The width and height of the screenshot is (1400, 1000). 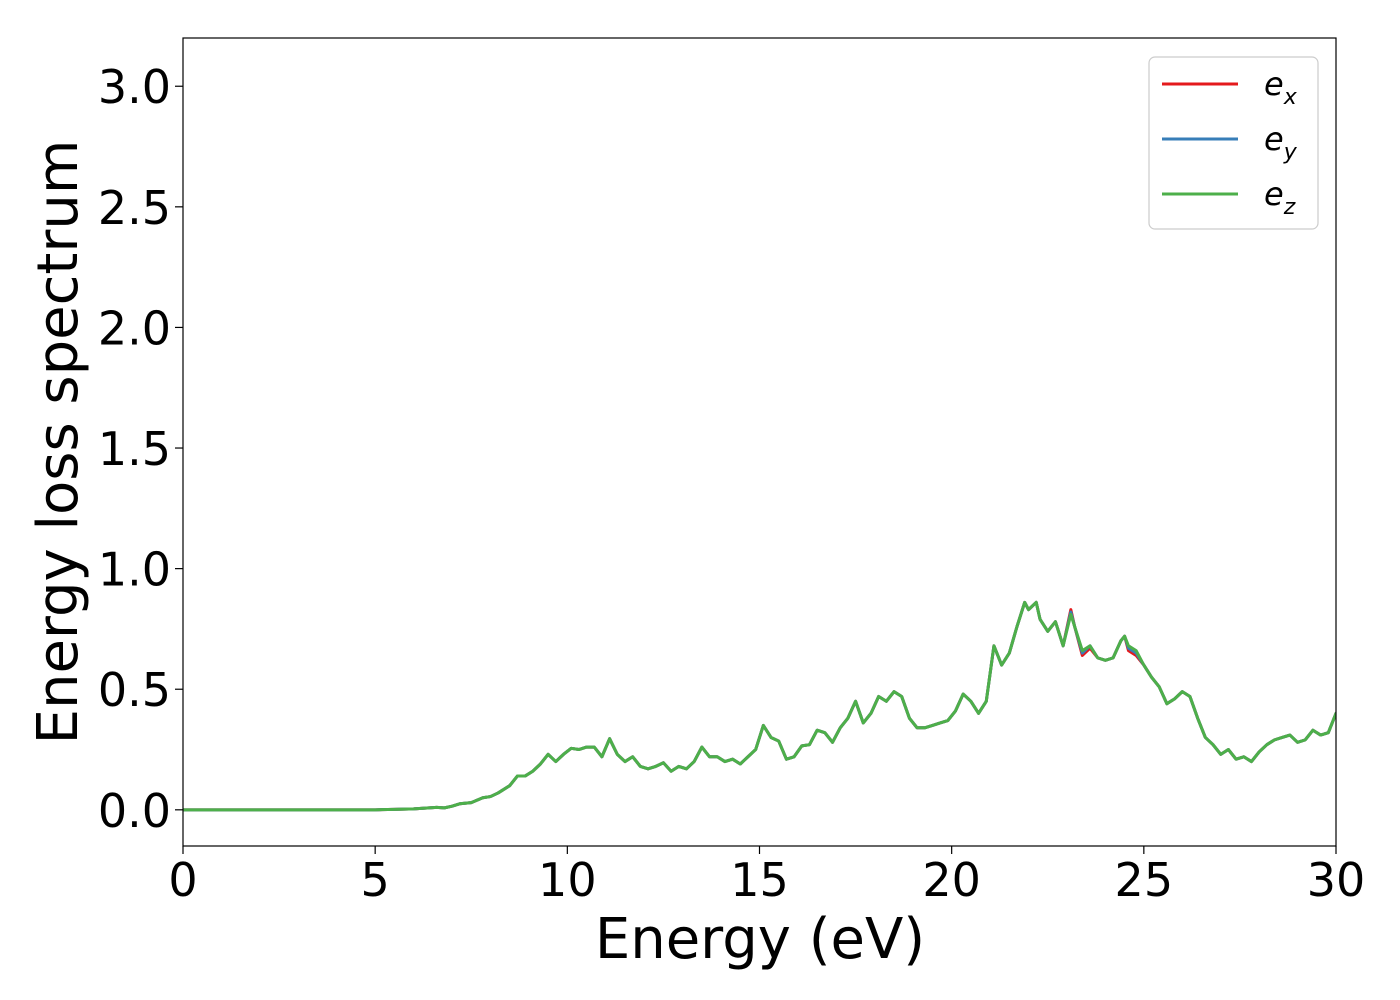 I want to click on legend-subscript: y, so click(x=1290, y=152).